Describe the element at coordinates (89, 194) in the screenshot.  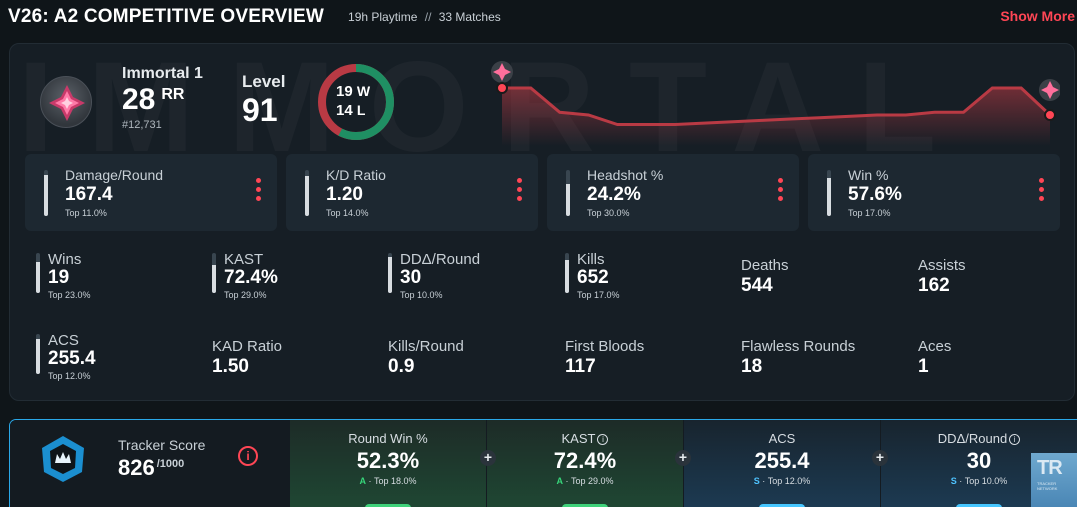
I see `stat-value: 167.4` at that location.